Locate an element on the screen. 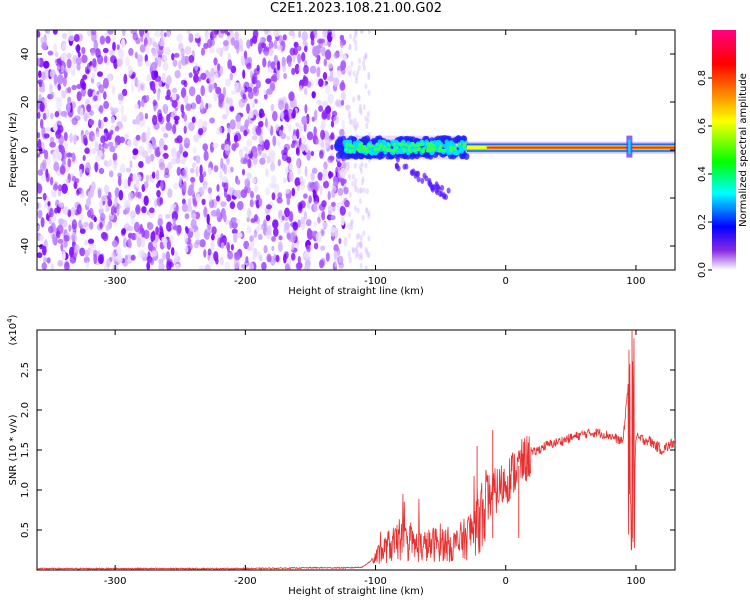 The height and width of the screenshot is (600, 750). band-red is located at coordinates (580, 147).